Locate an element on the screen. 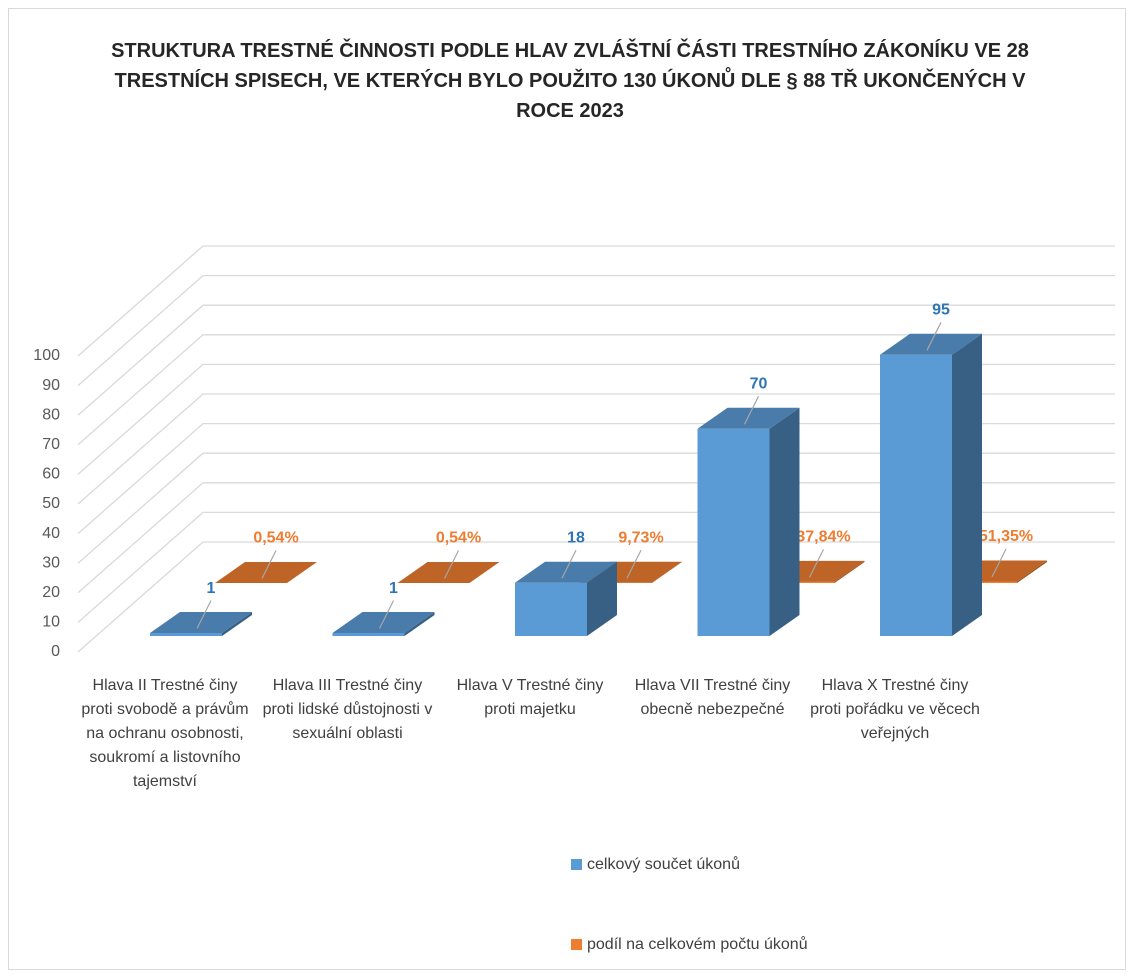 The height and width of the screenshot is (980, 1135). y-tick-label: 60 is located at coordinates (51, 474).